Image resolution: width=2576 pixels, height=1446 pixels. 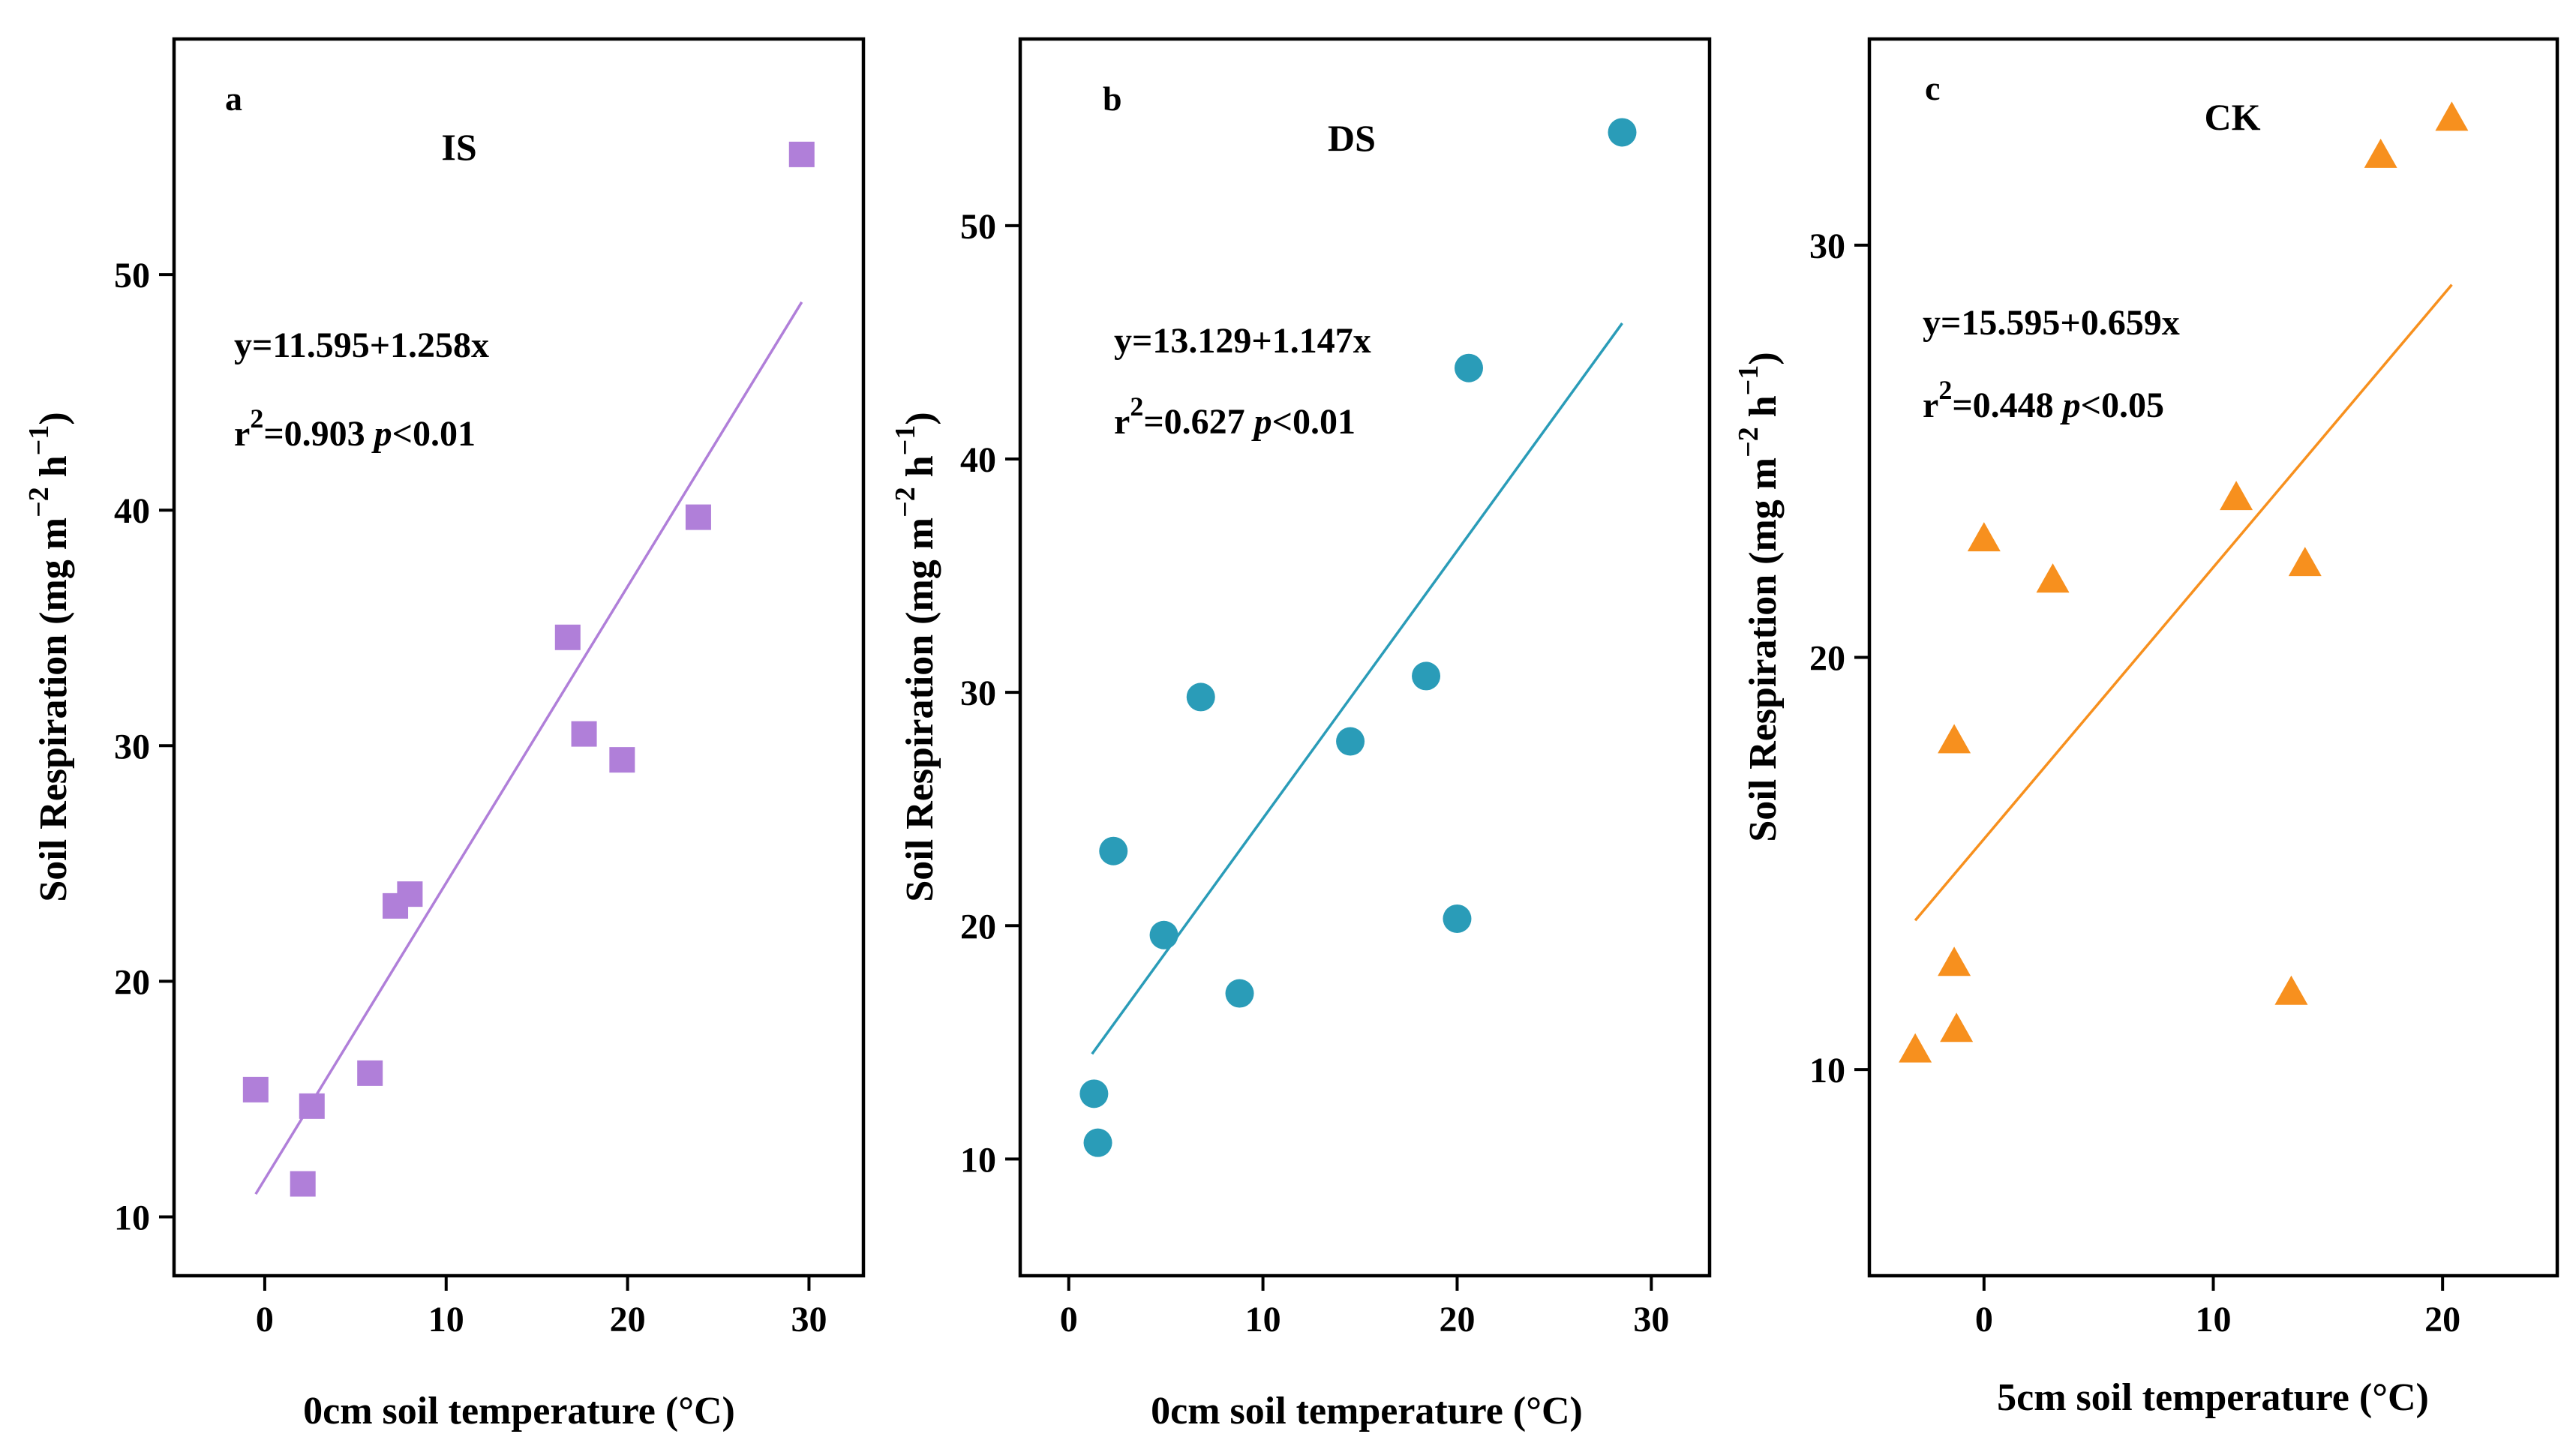 What do you see at coordinates (233, 99) in the screenshot?
I see `panel-letter: a` at bounding box center [233, 99].